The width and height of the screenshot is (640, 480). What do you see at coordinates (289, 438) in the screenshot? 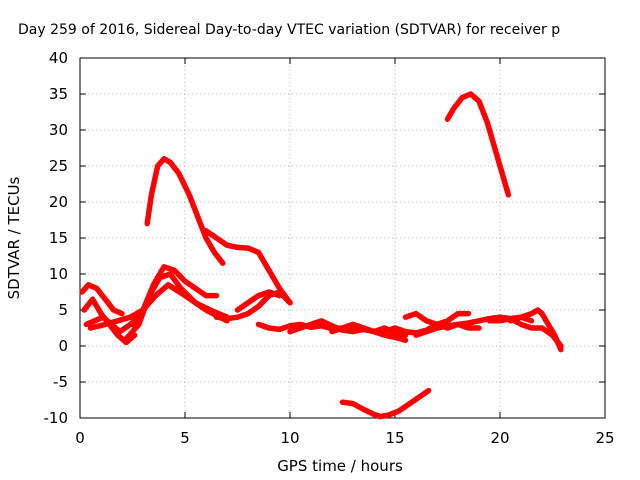
I see `x-tick-label: 10` at bounding box center [289, 438].